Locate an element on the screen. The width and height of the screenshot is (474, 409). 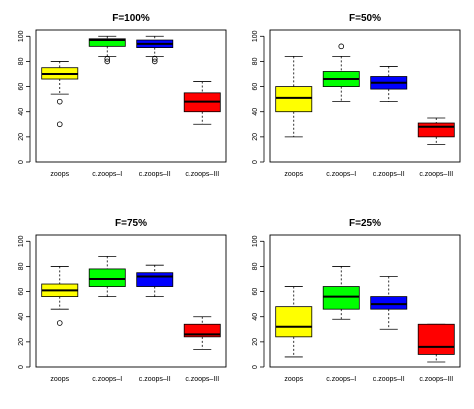
chart-title: F=50% is located at coordinates (365, 18).